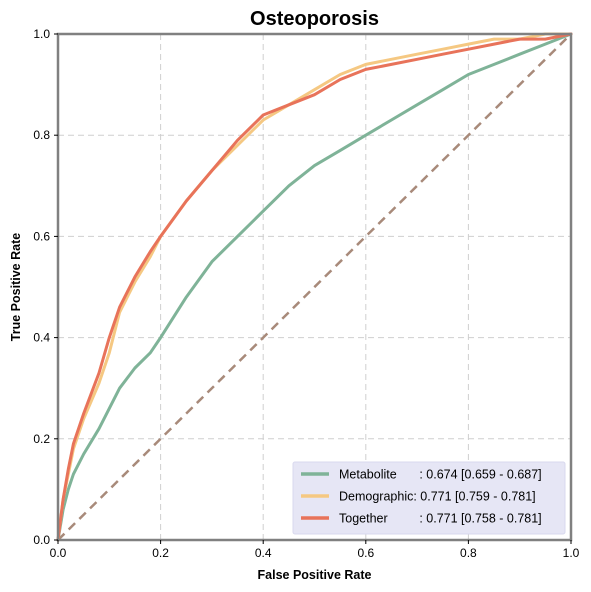 This screenshot has width=591, height=592. I want to click on y-tick-label: 0.2, so click(41, 439).